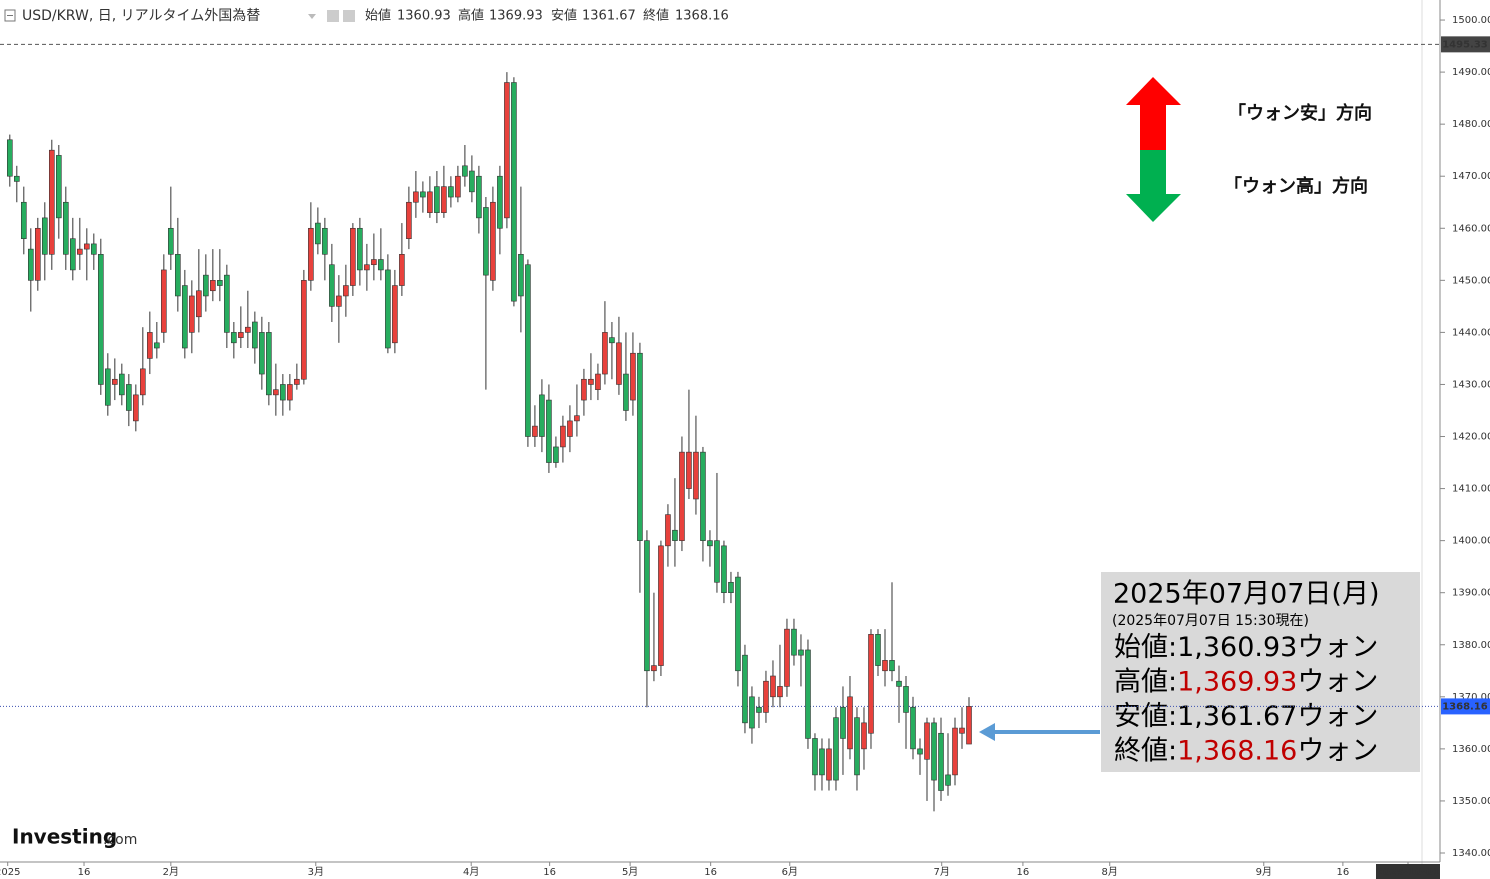  I want to click on logo: Investing, so click(64, 837).